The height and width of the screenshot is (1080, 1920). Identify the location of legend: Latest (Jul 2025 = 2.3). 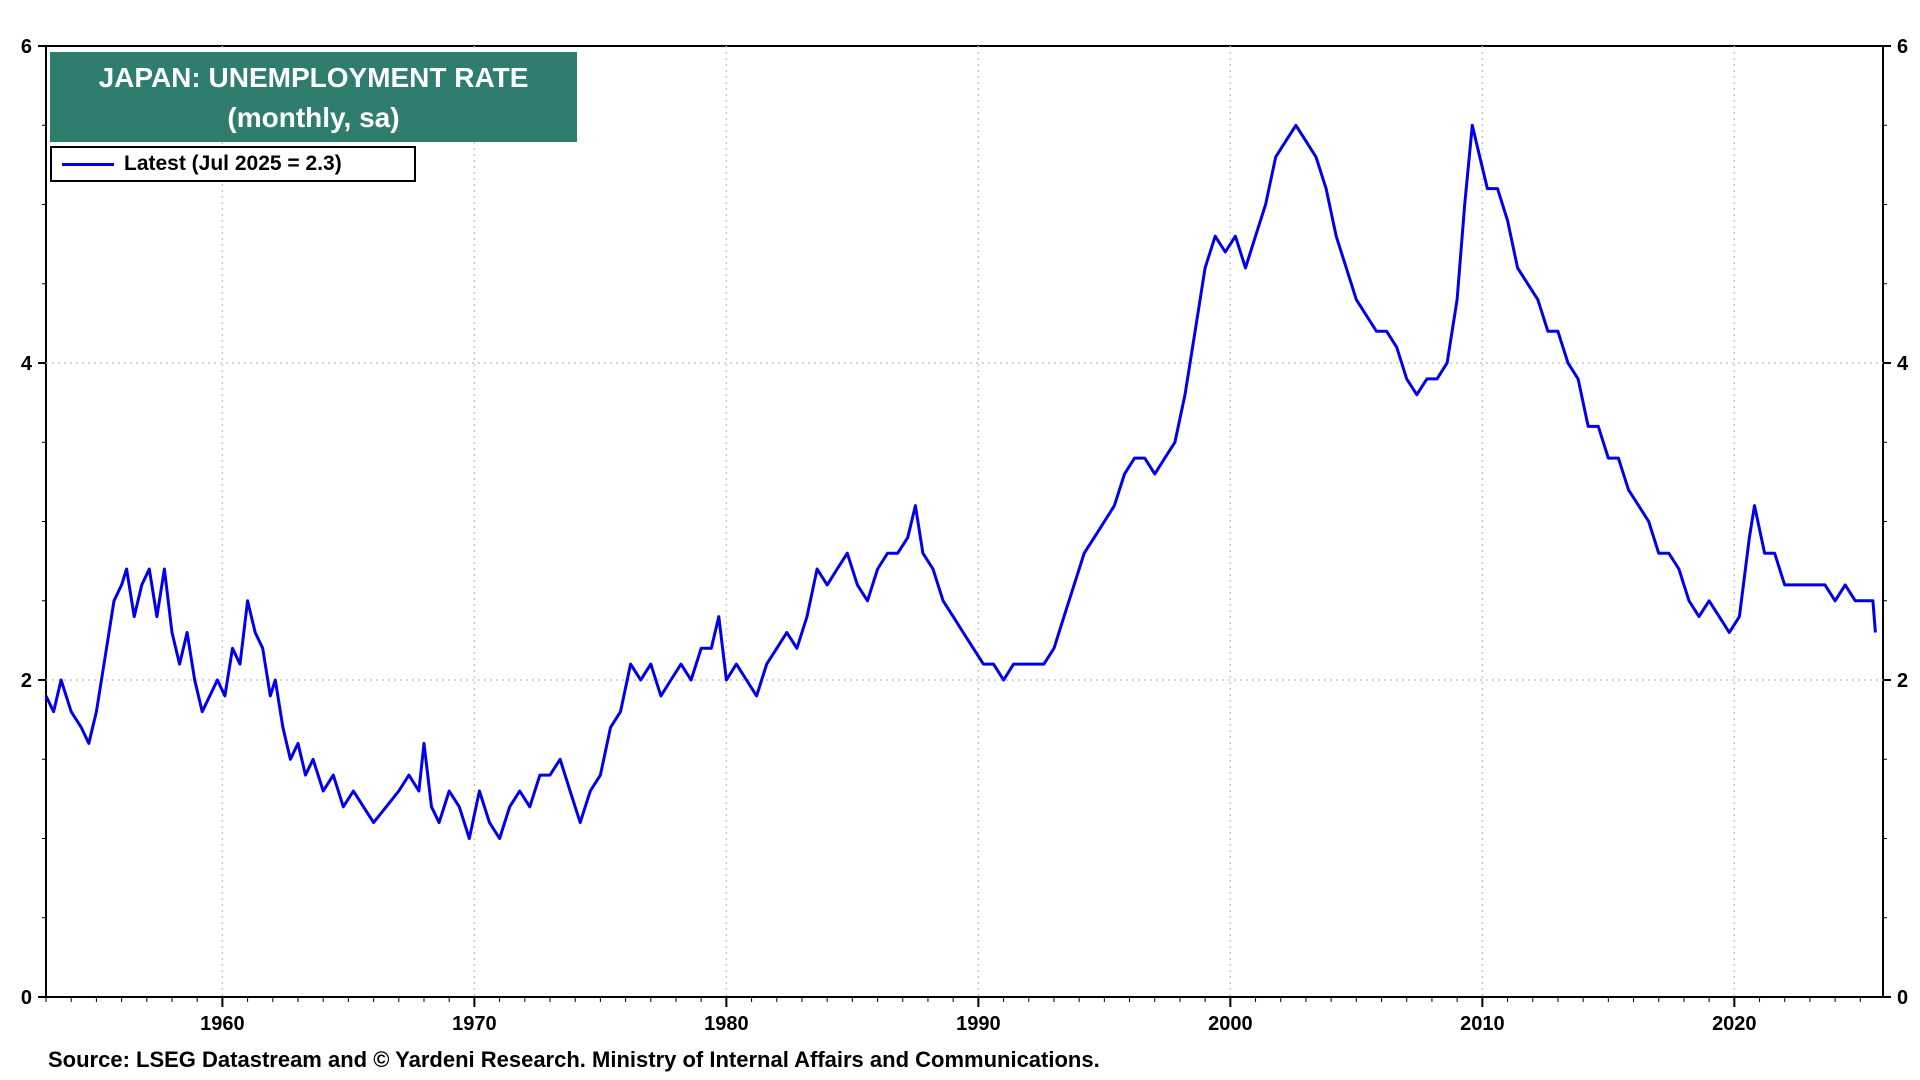
(233, 164).